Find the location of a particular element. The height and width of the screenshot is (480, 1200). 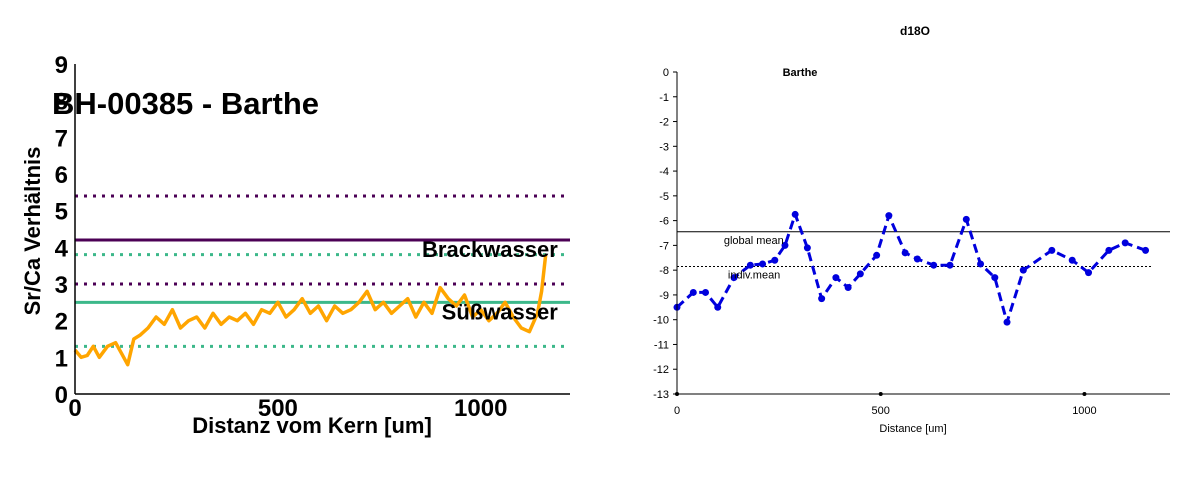

x-axis-label: Distanz vom Kern [um] is located at coordinates (312, 425).